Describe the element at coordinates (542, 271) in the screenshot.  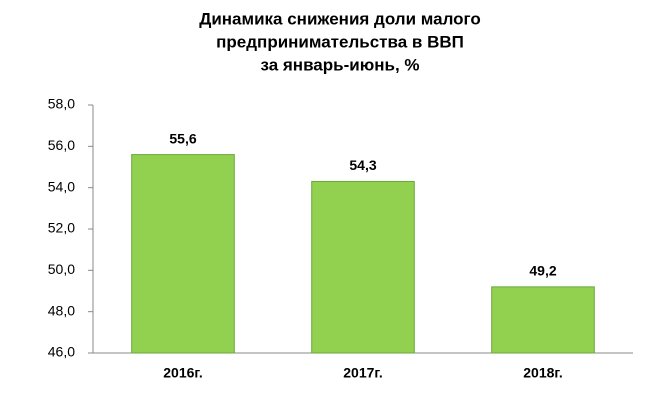
I see `data-label: 49,2` at that location.